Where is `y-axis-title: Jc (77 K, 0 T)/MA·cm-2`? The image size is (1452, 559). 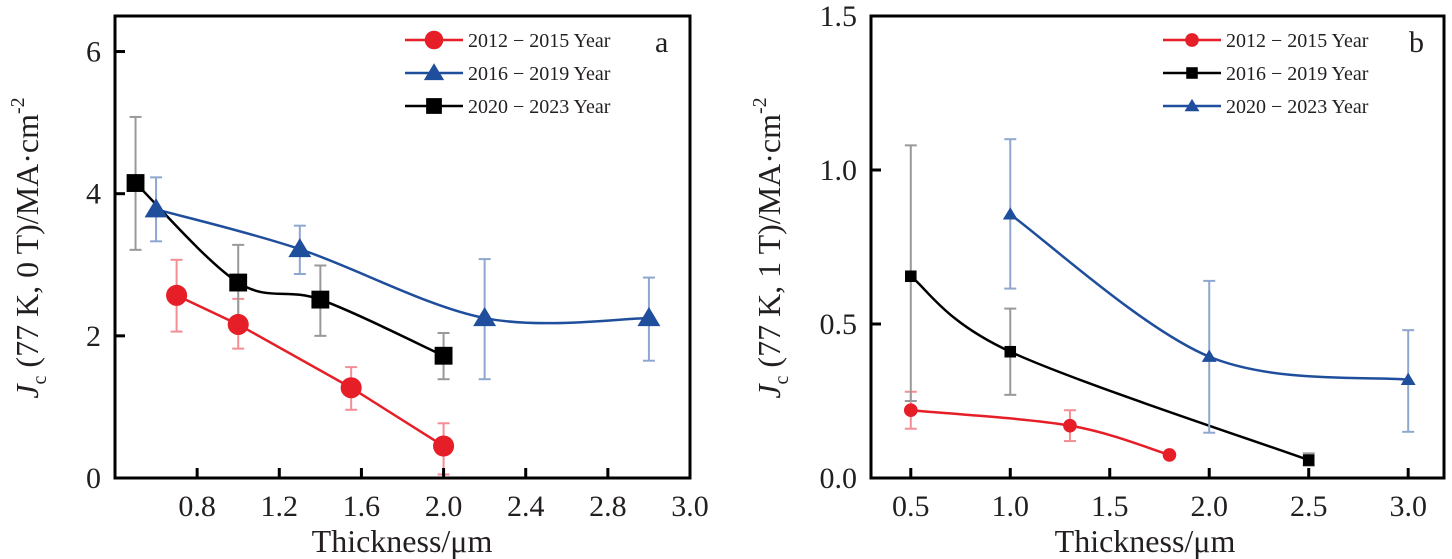
y-axis-title: Jc (77 K, 0 T)/MA·cm-2 is located at coordinates (29, 247).